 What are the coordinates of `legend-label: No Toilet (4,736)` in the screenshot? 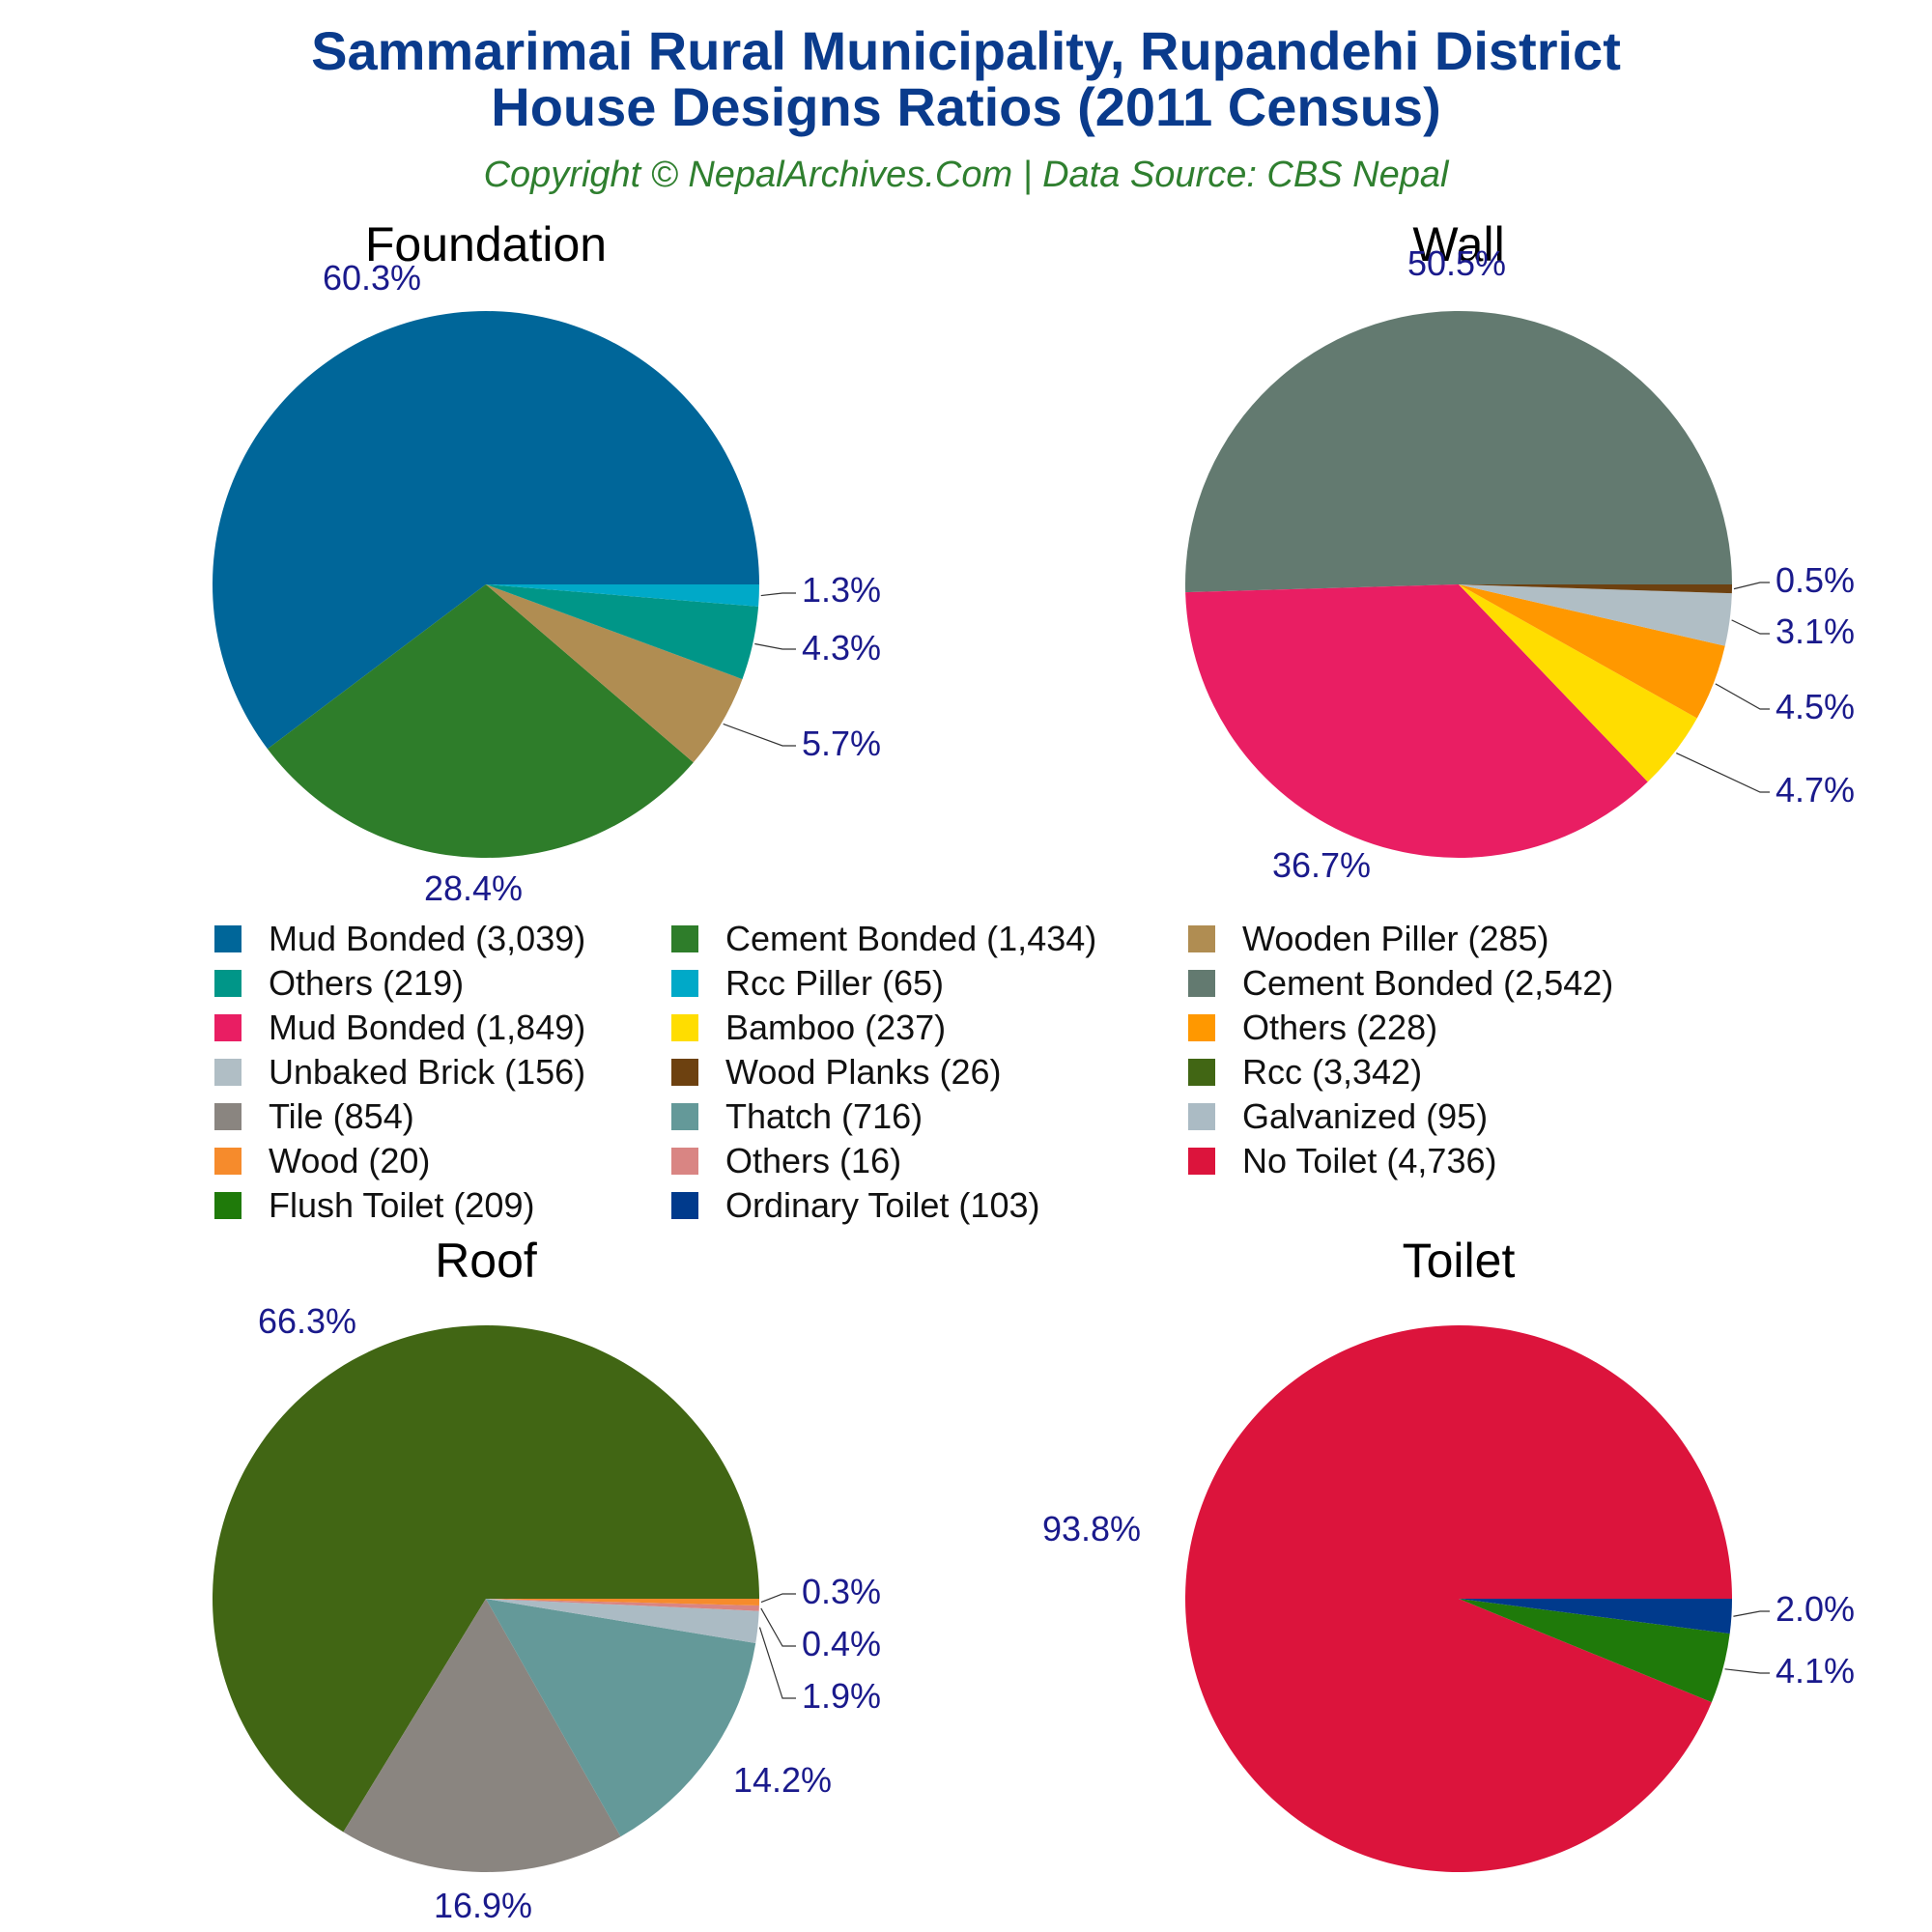 It's located at (1369, 1160).